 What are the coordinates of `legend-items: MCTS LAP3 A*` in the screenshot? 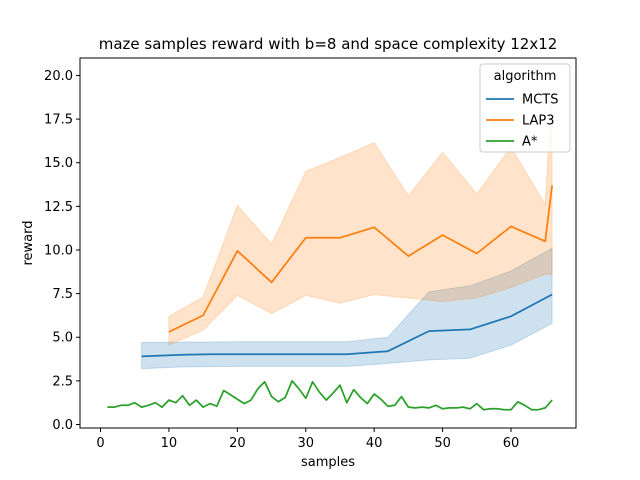 It's located at (522, 121).